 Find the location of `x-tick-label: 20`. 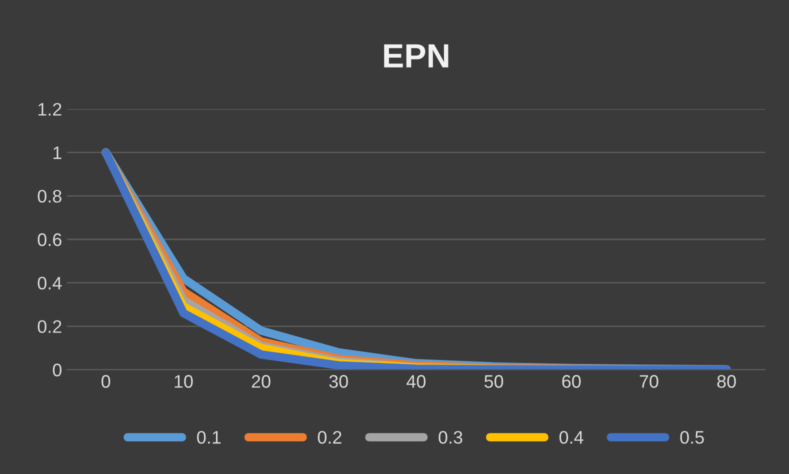

x-tick-label: 20 is located at coordinates (261, 381).